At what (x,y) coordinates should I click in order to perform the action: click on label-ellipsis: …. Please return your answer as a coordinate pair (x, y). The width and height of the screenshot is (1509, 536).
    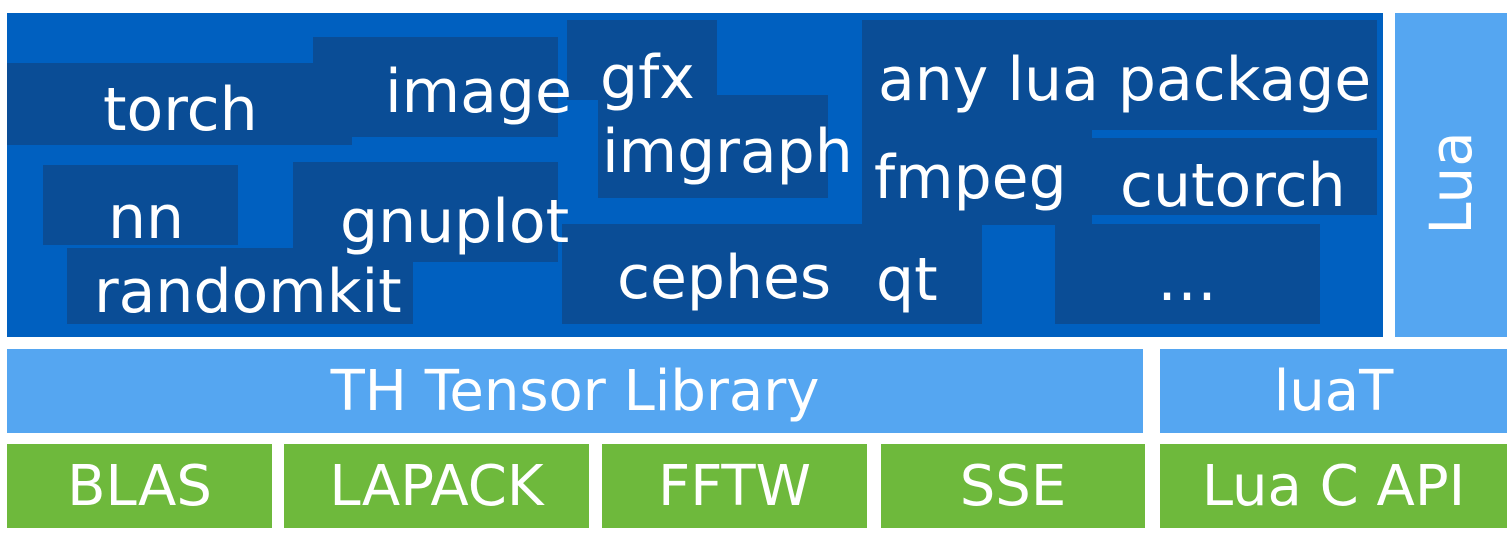
    Looking at the image, I should click on (1187, 280).